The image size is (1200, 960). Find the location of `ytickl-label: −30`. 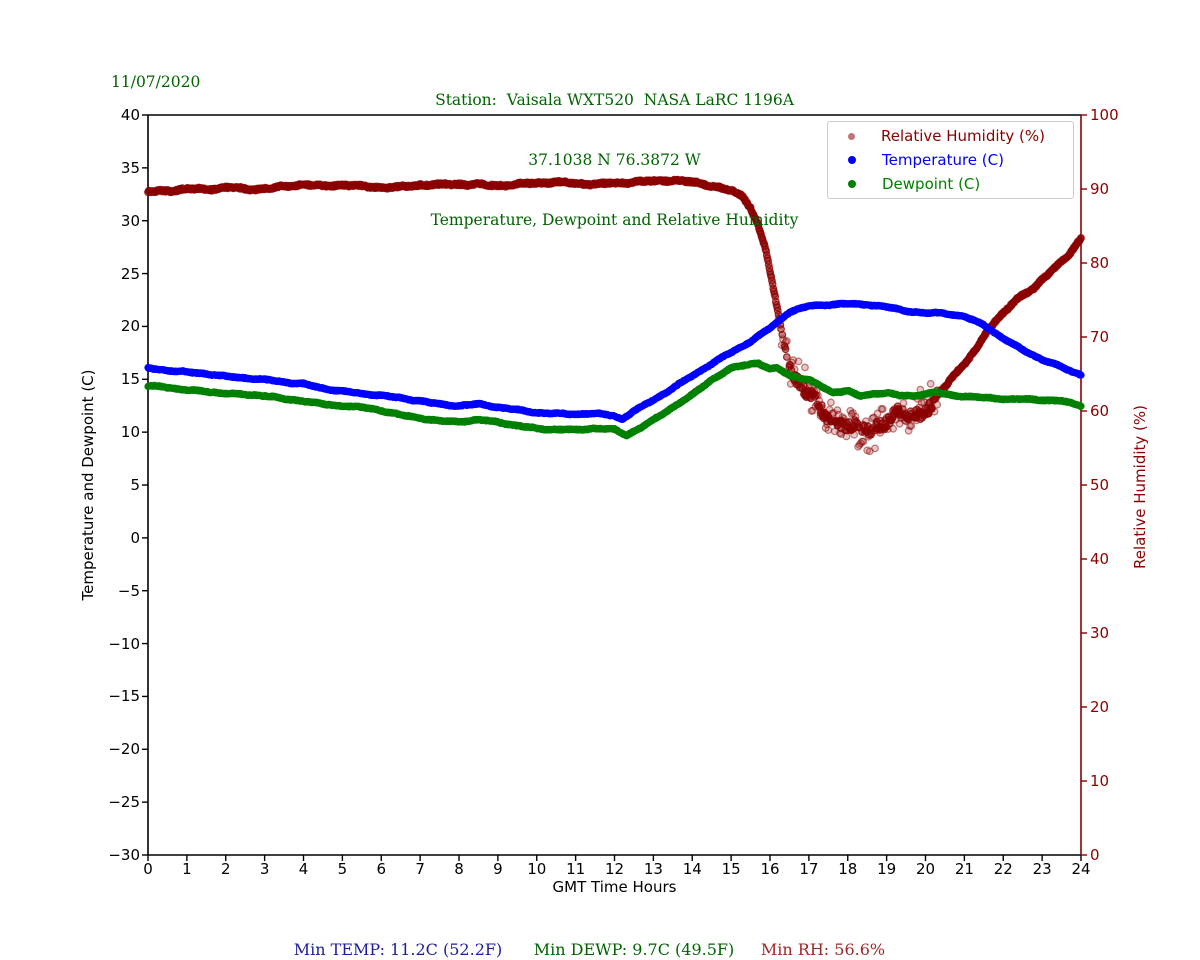

ytickl-label: −30 is located at coordinates (124, 855).